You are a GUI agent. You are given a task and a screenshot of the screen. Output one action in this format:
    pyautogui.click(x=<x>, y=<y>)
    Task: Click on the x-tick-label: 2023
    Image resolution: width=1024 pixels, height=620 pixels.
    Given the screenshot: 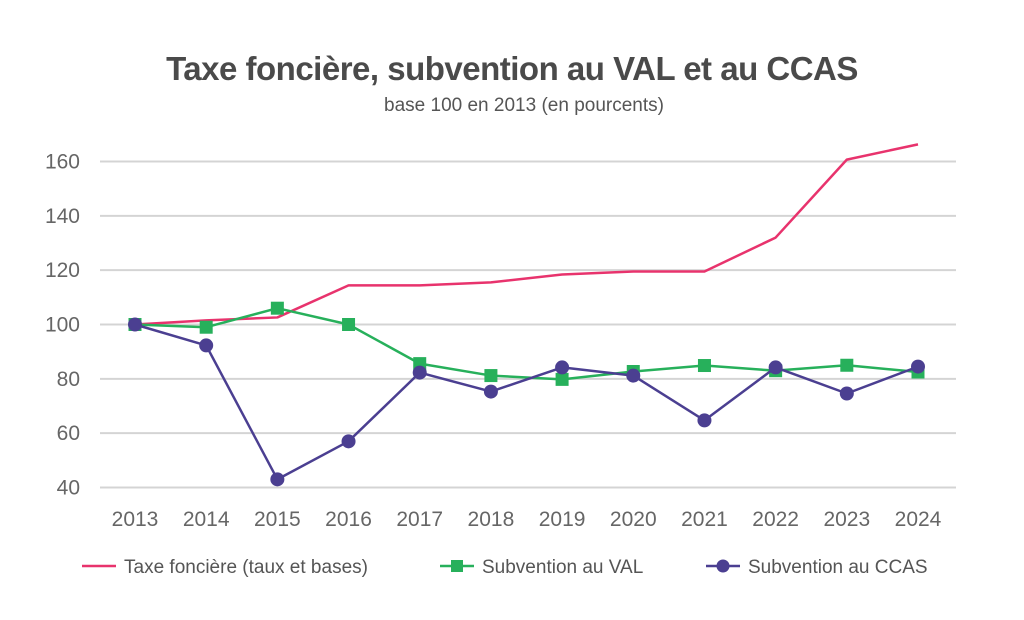 What is the action you would take?
    pyautogui.click(x=846, y=519)
    